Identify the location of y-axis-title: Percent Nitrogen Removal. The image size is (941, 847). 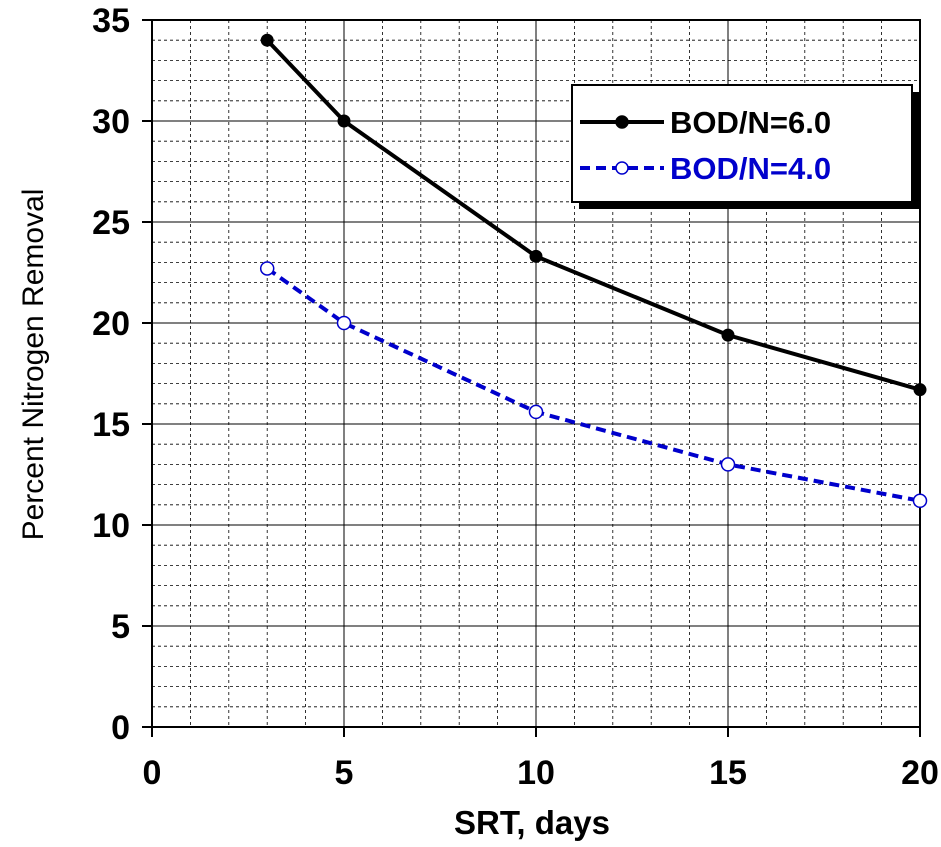
(33, 365).